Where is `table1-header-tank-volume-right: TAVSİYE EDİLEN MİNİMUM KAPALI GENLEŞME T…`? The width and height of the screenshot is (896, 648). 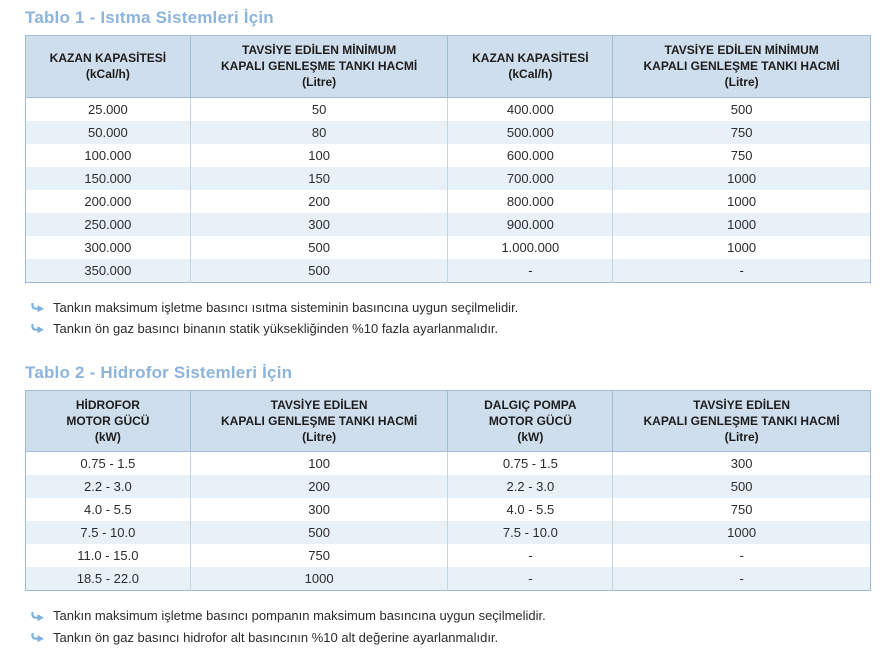
table1-header-tank-volume-right: TAVSİYE EDİLEN MİNİMUM KAPALI GENLEŞME T… is located at coordinates (741, 66).